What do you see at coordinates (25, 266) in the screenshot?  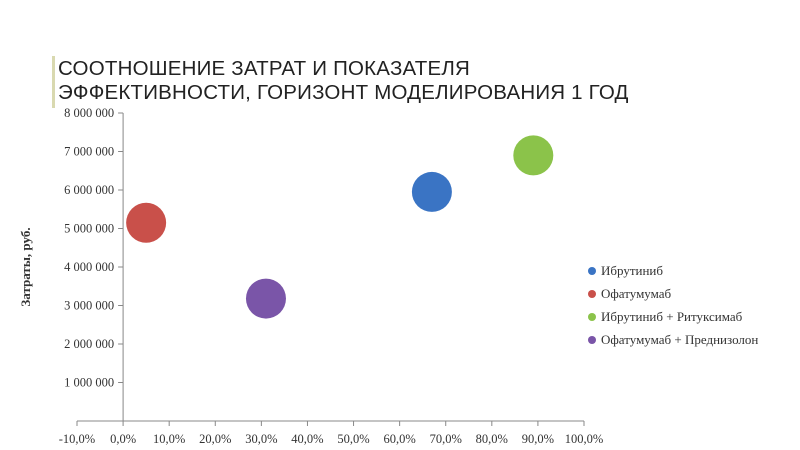 I see `y-axis-label: Затраты, руб.` at bounding box center [25, 266].